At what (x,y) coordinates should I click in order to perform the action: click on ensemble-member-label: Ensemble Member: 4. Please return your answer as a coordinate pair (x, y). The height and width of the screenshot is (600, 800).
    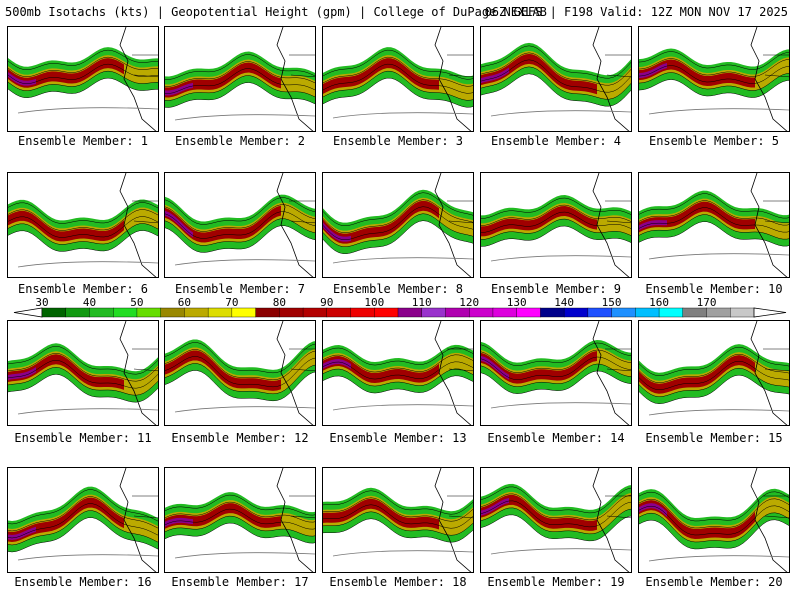
    Looking at the image, I should click on (556, 141).